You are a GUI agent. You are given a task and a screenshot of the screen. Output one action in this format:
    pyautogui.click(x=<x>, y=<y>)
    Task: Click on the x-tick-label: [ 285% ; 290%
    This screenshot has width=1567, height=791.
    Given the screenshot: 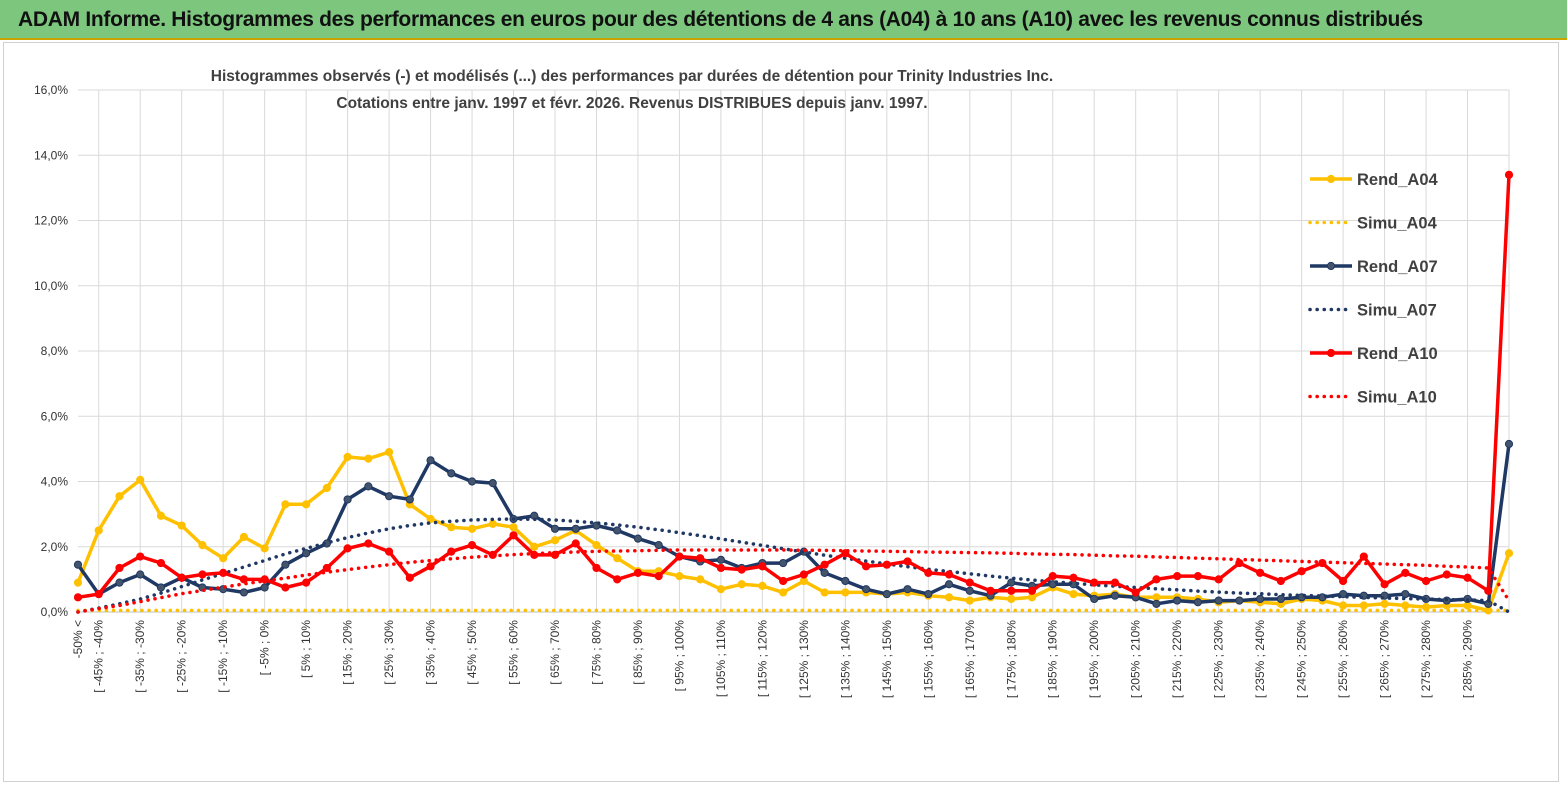 What is the action you would take?
    pyautogui.click(x=1468, y=659)
    